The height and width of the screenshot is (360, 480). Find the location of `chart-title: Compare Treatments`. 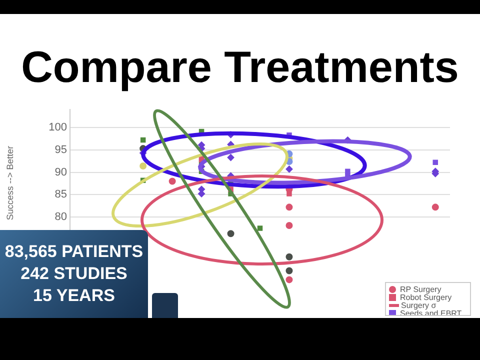

chart-title: Compare Treatments is located at coordinates (240, 67).